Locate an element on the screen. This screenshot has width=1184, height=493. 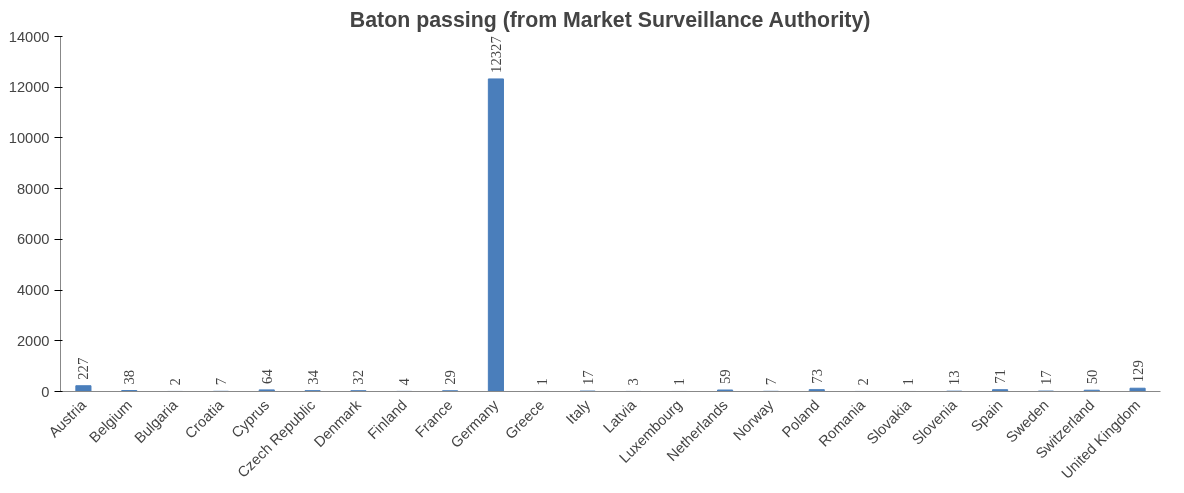
data-label: 4 is located at coordinates (404, 381).